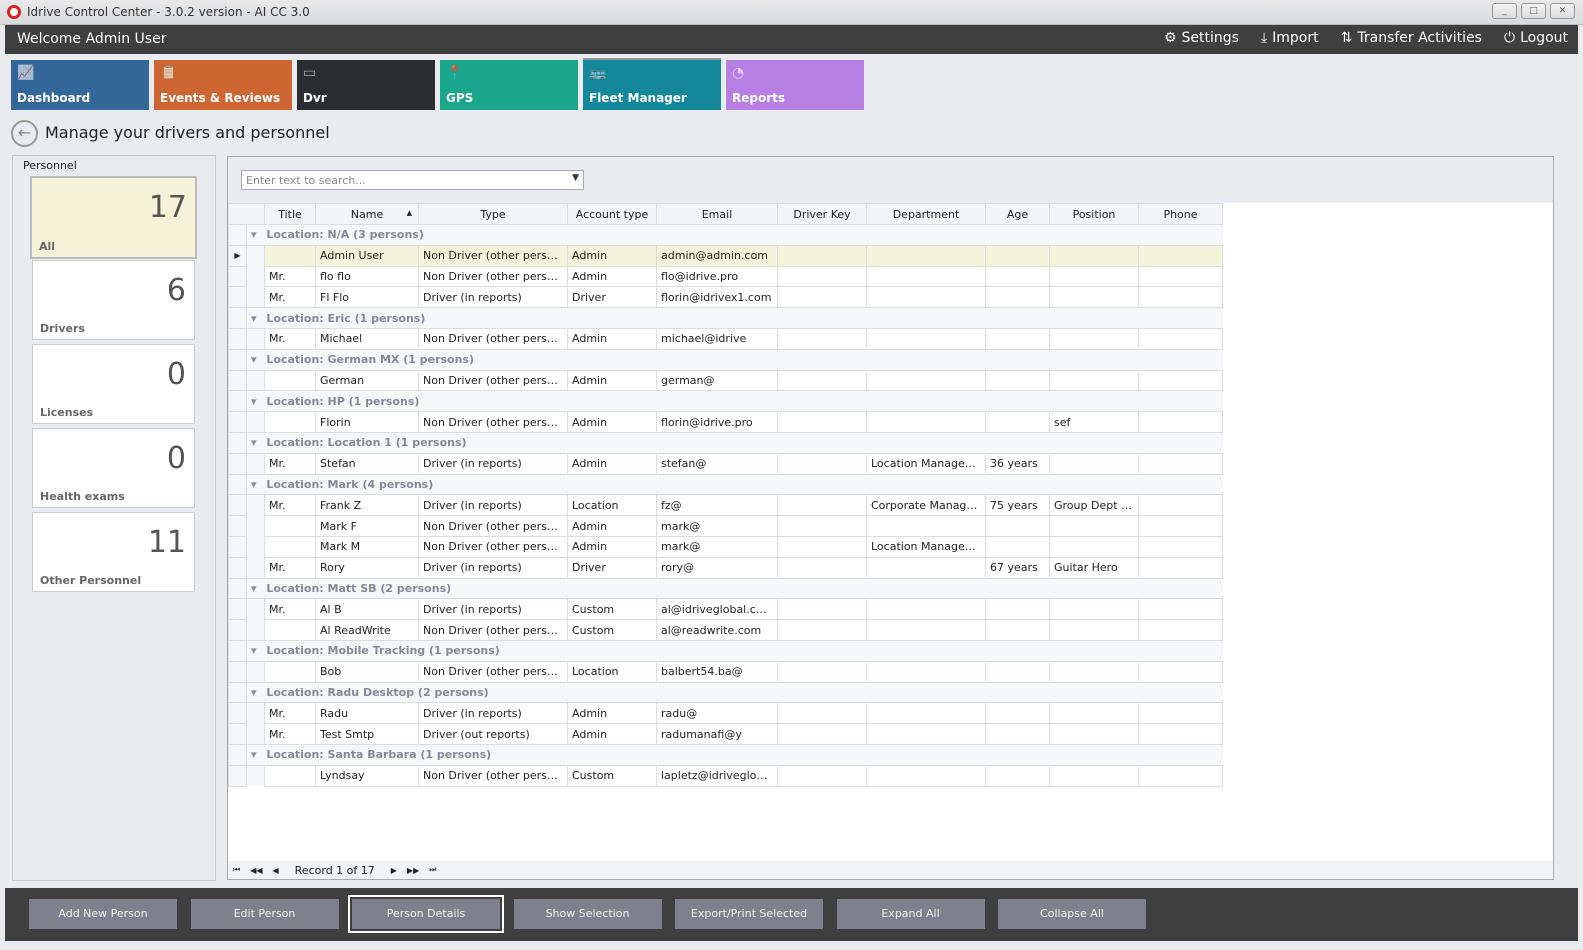  Describe the element at coordinates (493, 214) in the screenshot. I see `column-header-type: Type` at that location.